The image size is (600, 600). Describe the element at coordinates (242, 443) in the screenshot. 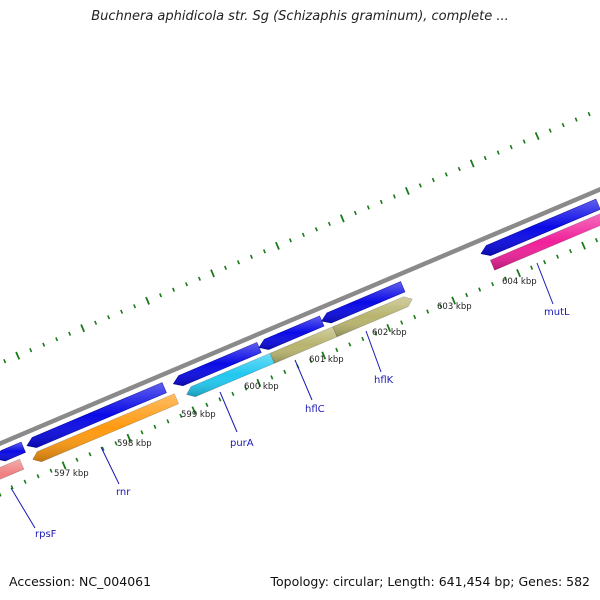

I see `gene-label-purA: purA` at that location.